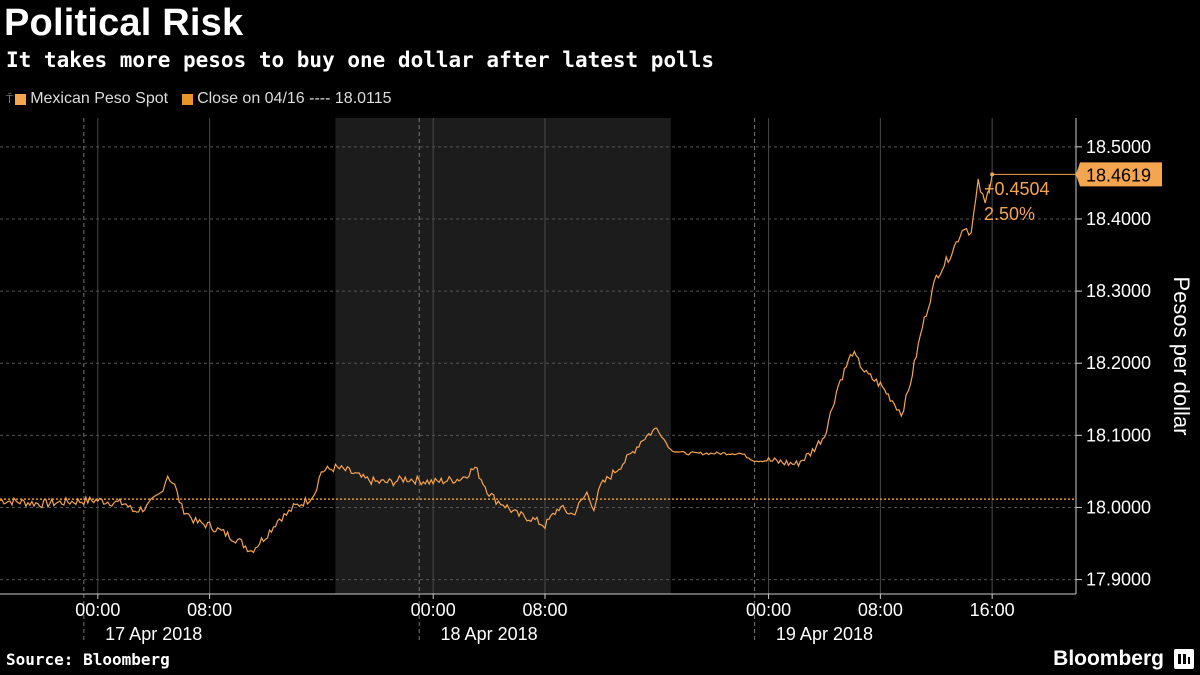 The height and width of the screenshot is (675, 1200). I want to click on last-value-label: 18.4619, so click(1118, 175).